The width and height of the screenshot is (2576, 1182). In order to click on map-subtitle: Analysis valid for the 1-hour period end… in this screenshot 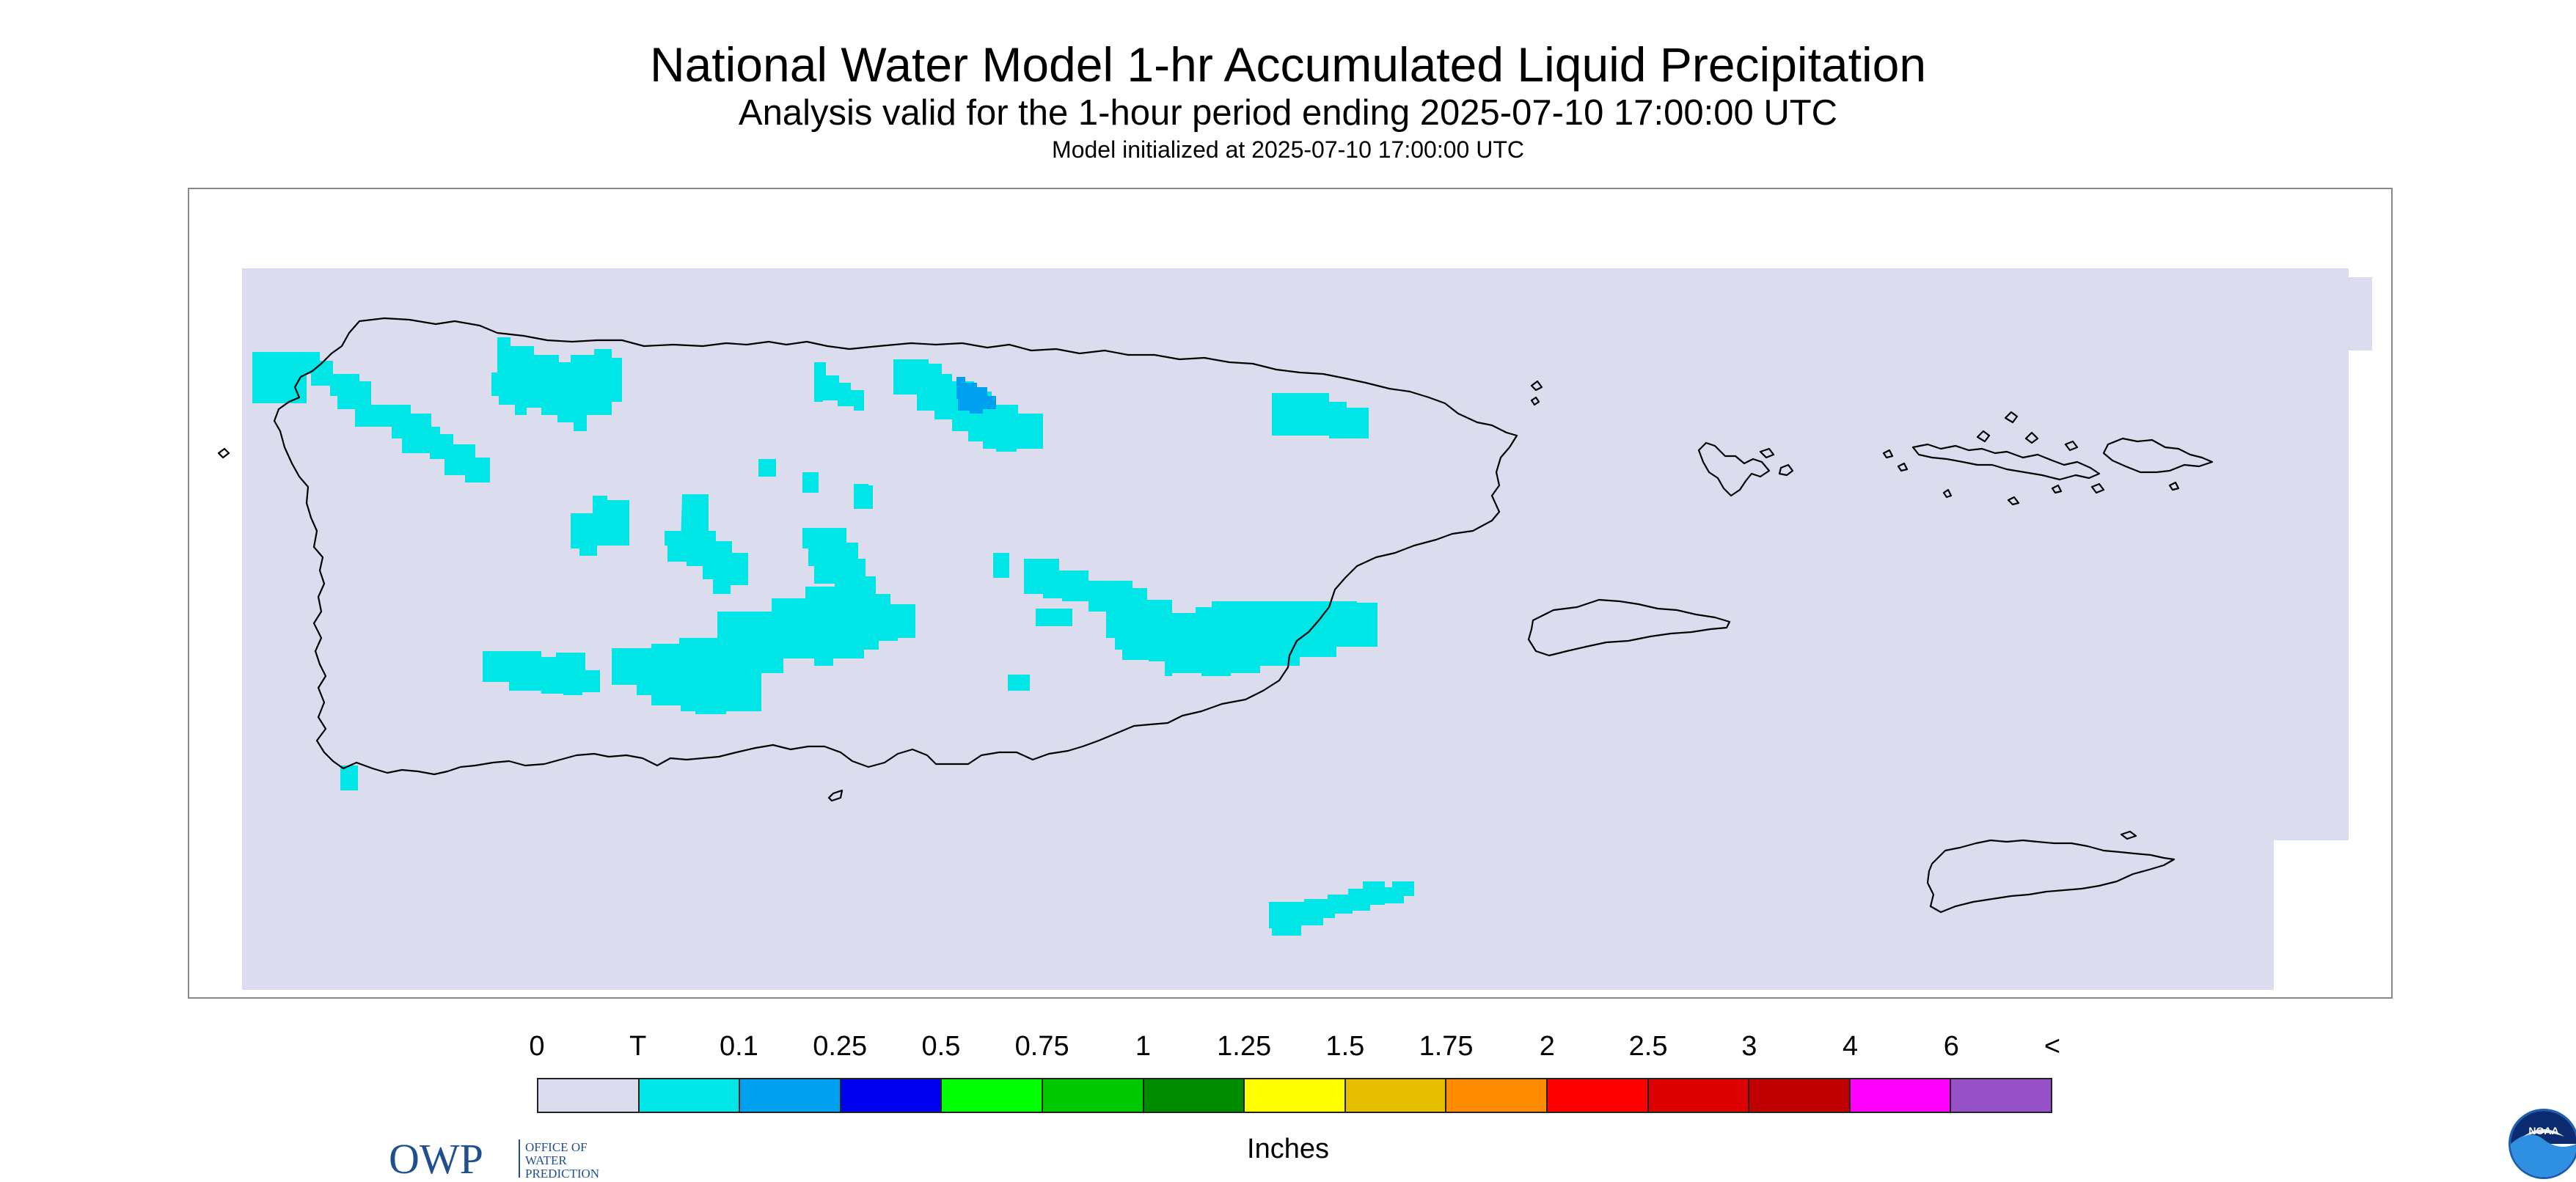, I will do `click(1288, 113)`.